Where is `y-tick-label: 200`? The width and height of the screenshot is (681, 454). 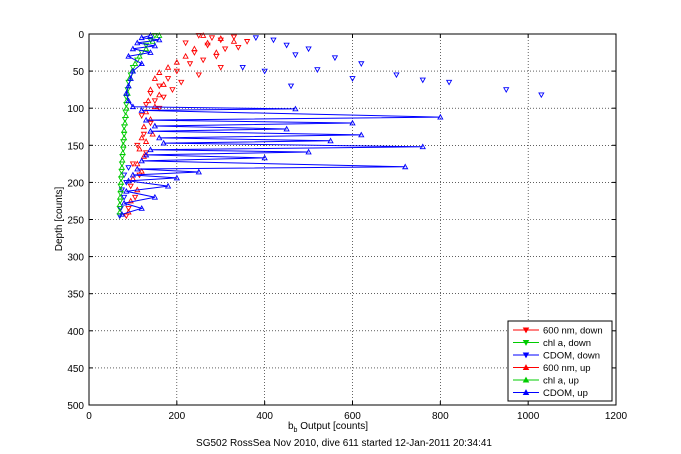 y-tick-label: 200 is located at coordinates (75, 183).